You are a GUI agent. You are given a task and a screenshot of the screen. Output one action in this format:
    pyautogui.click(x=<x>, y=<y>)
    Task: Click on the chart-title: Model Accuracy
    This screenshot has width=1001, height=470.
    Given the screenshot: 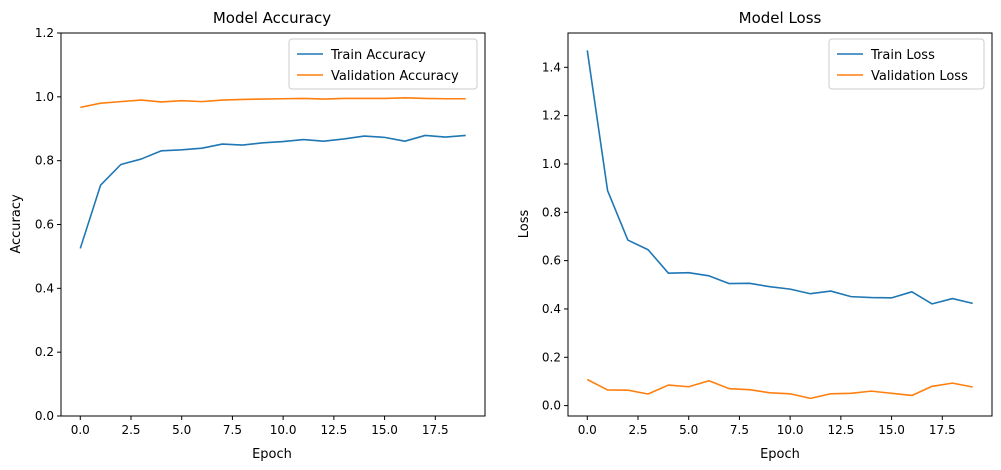 What is the action you would take?
    pyautogui.click(x=272, y=18)
    